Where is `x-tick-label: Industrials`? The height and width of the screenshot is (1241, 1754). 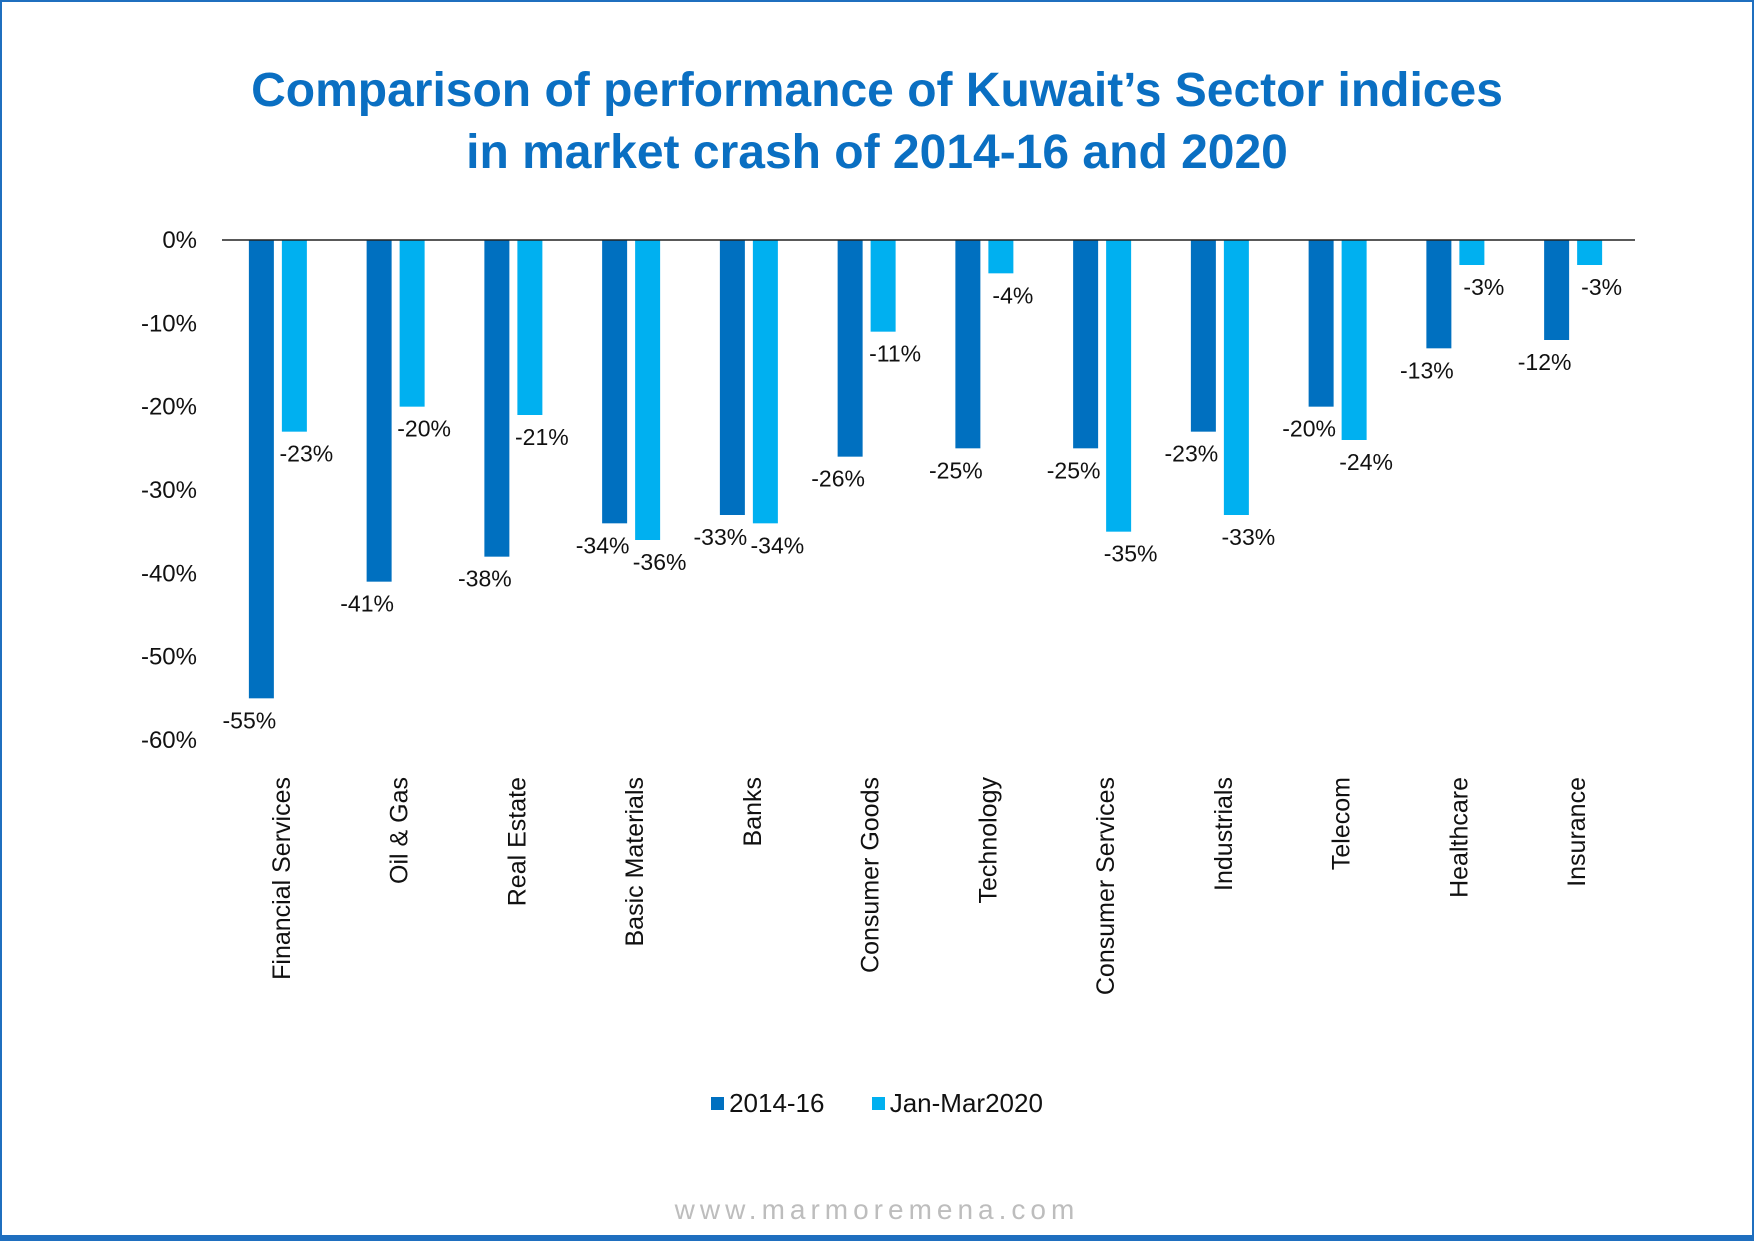 x-tick-label: Industrials is located at coordinates (1224, 834).